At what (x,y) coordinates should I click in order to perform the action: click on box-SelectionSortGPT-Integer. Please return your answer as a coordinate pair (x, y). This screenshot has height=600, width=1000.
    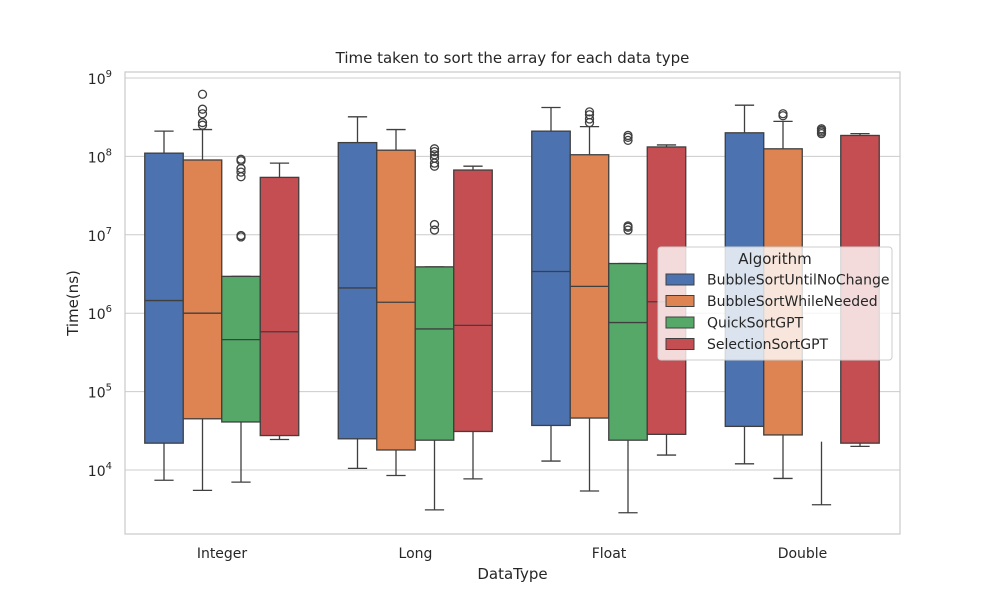
    Looking at the image, I should click on (279, 301).